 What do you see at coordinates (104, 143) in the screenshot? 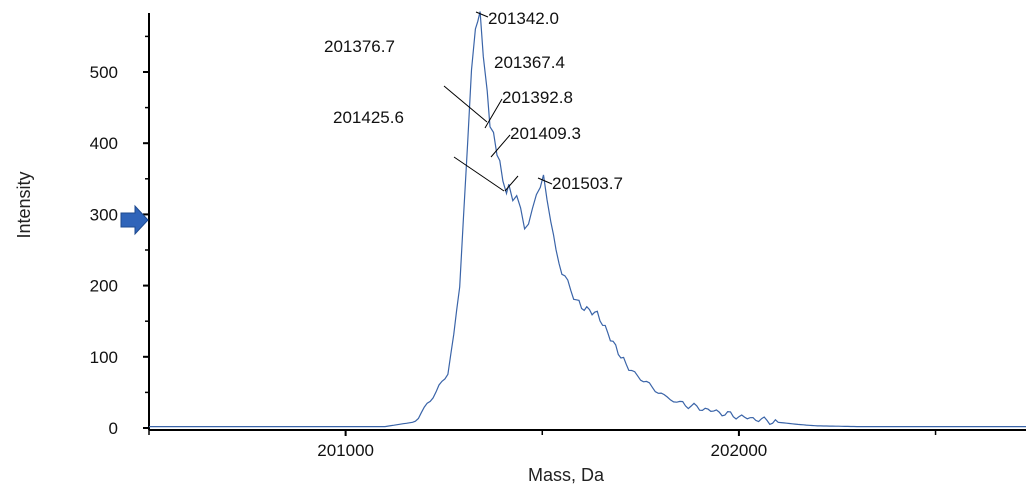
I see `y-tick-label: 400` at bounding box center [104, 143].